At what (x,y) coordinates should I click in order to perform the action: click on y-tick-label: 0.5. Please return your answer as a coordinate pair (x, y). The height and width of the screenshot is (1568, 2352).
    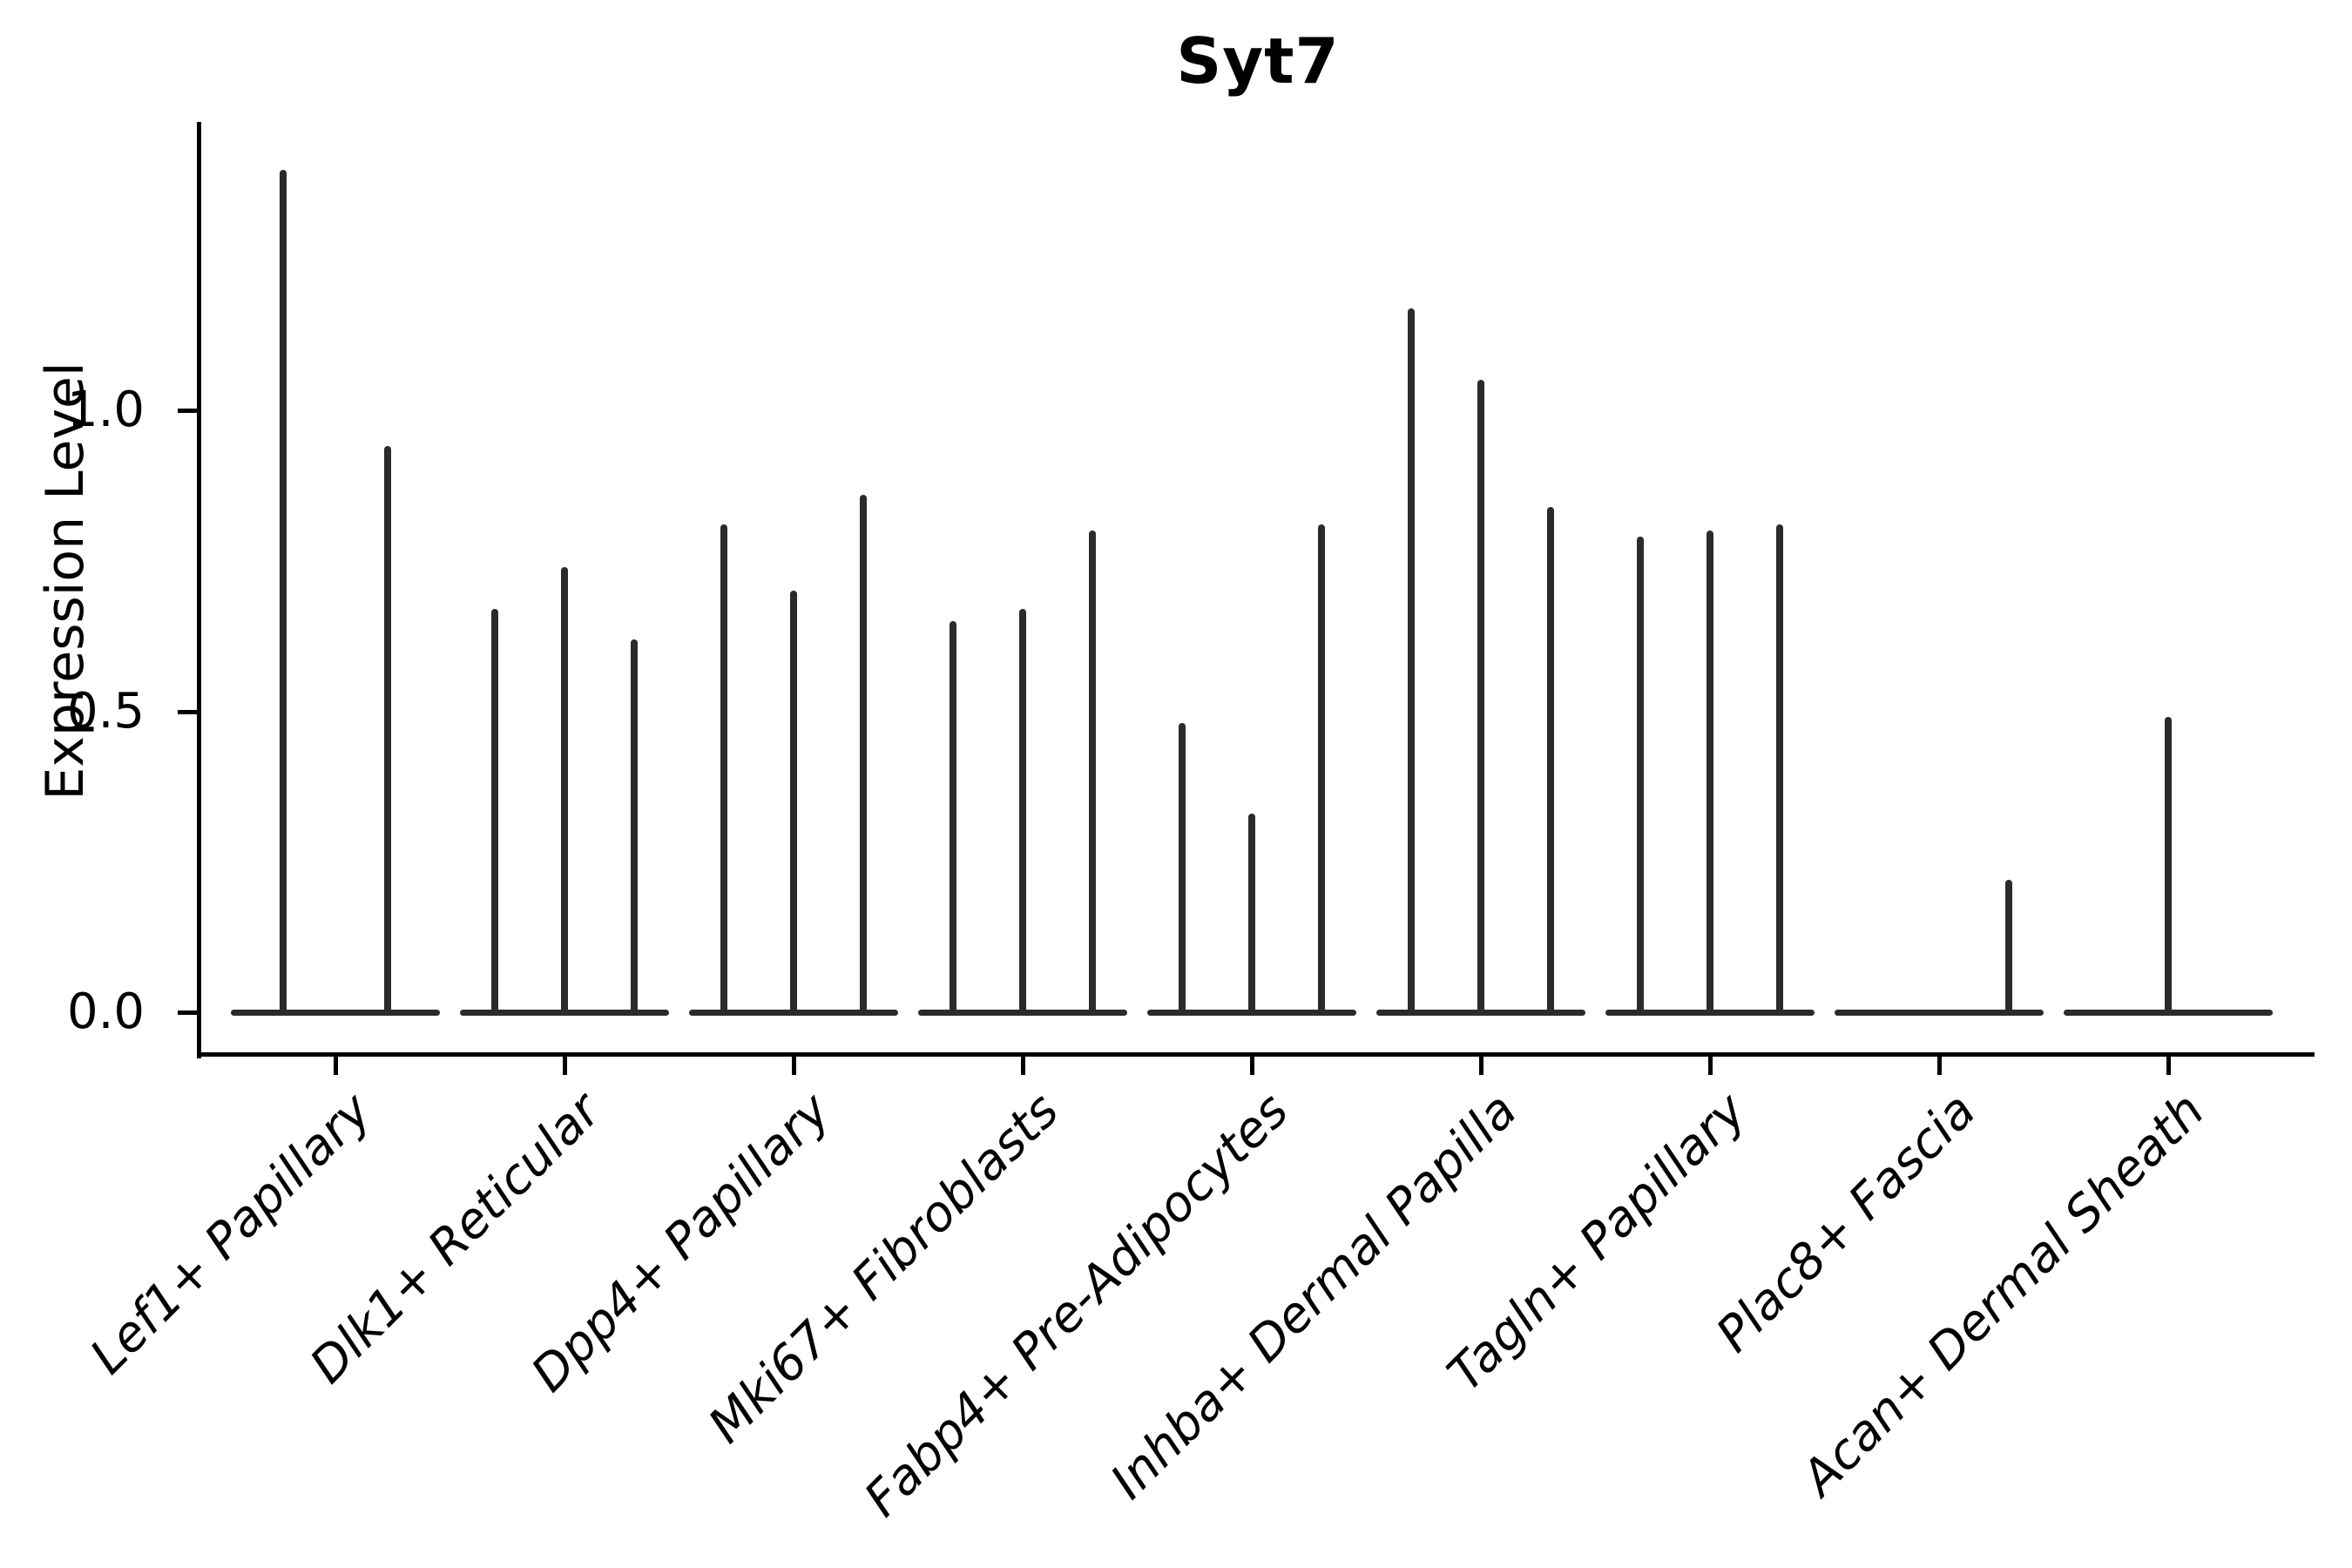
    Looking at the image, I should click on (106, 711).